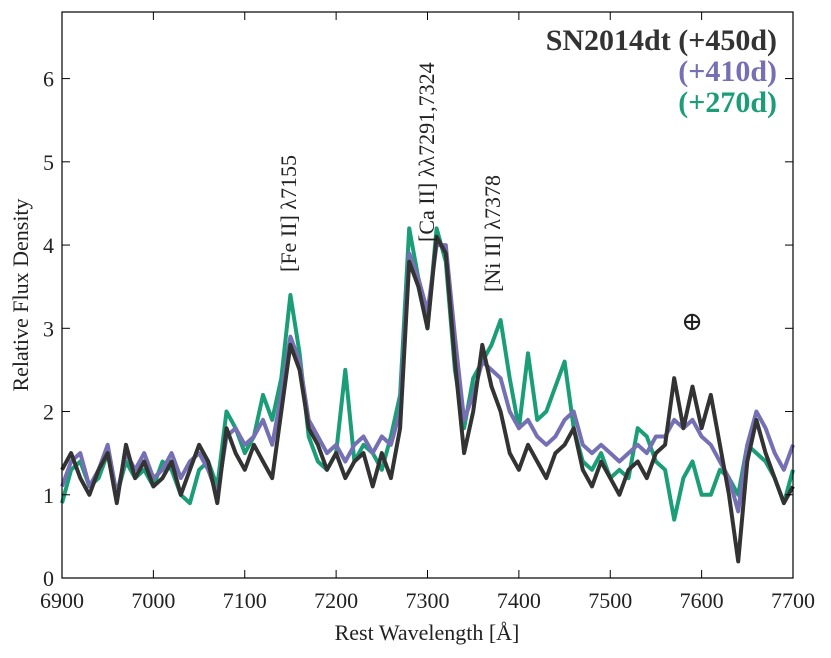 The image size is (831, 658). I want to click on line-annotation: [Fe II] λ7155, so click(288, 213).